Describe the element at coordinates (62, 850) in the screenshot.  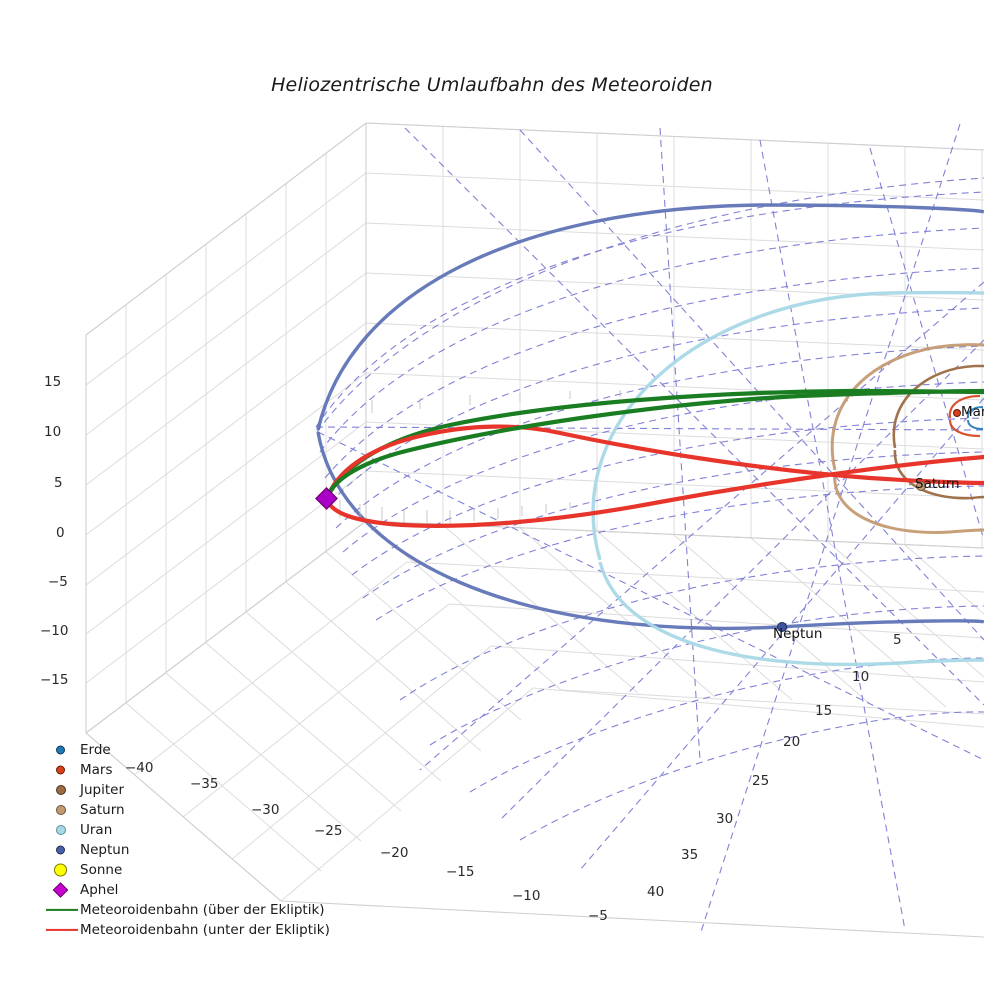
I see `neptun-marker-icon` at that location.